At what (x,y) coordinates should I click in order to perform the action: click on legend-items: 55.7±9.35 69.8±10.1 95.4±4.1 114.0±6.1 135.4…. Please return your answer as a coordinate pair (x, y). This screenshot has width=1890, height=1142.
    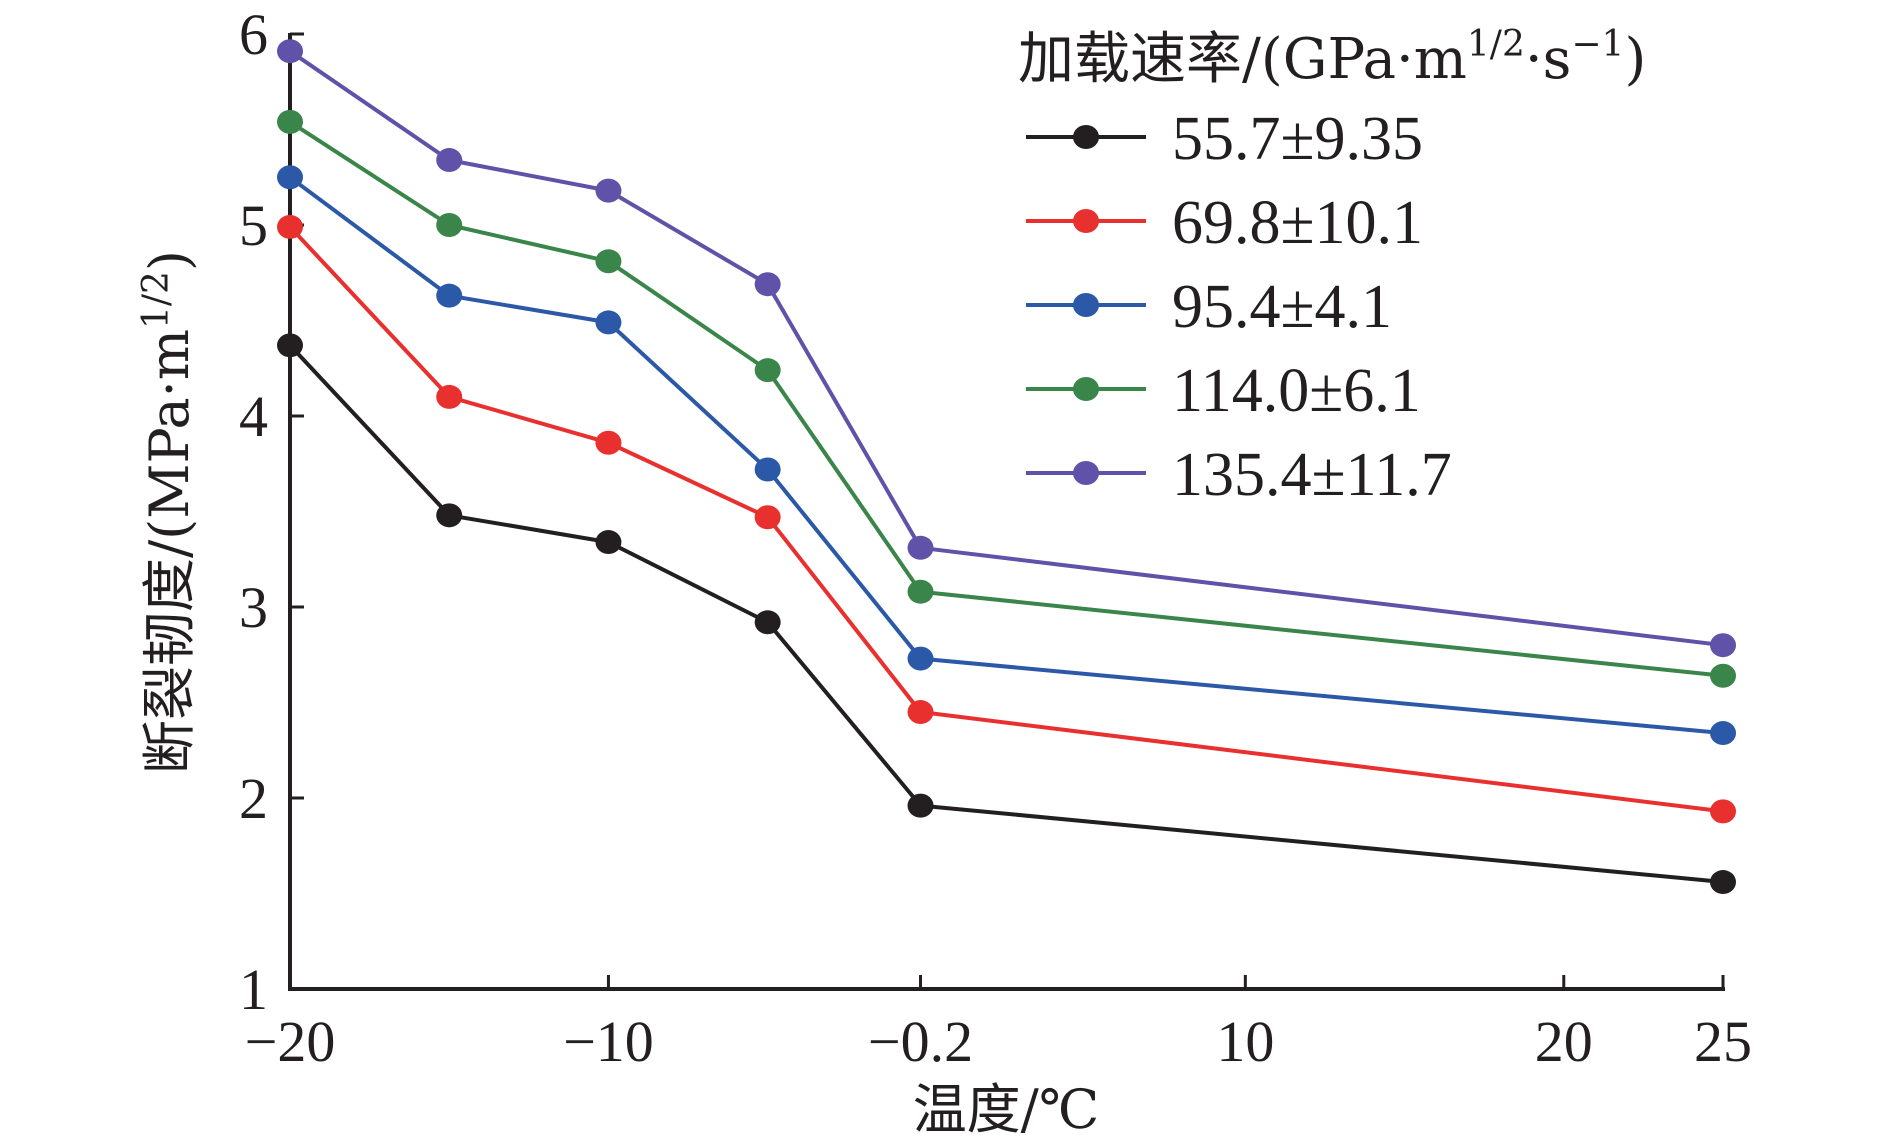
    Looking at the image, I should click on (1239, 307).